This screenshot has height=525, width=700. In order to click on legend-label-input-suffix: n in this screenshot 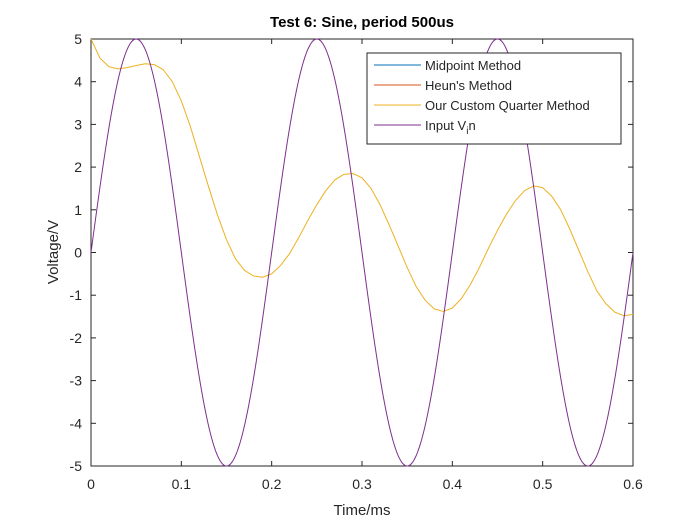, I will do `click(471, 125)`.